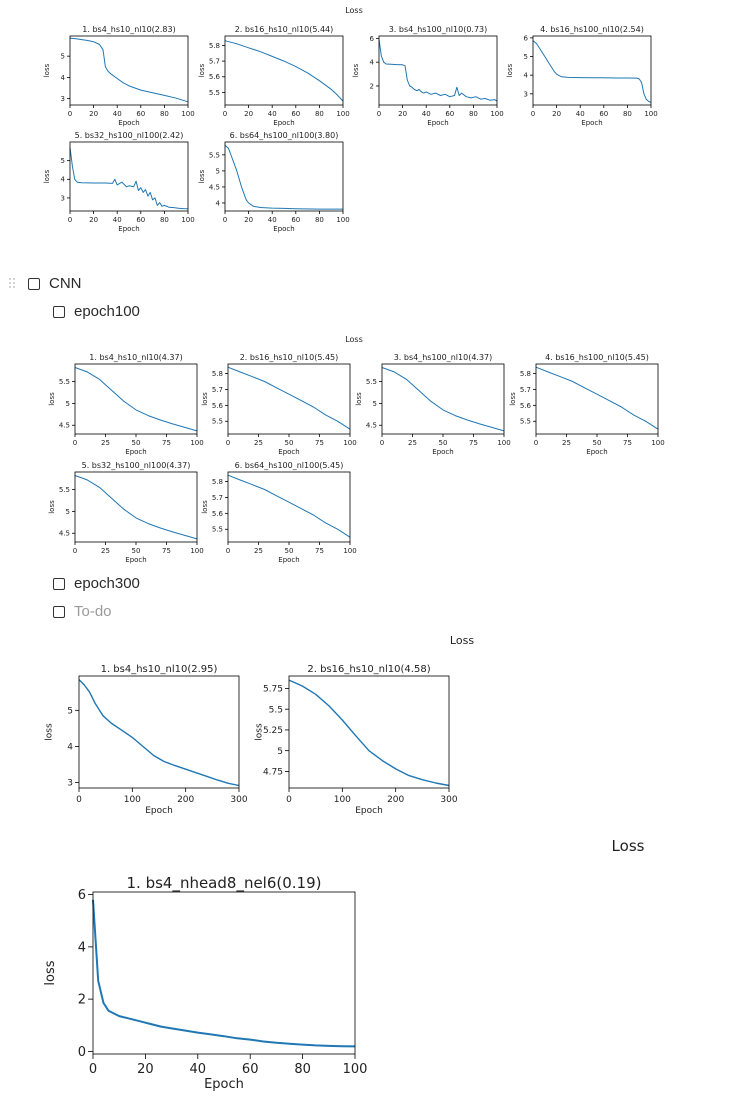 The height and width of the screenshot is (1105, 732). I want to click on drag-handle-icon, so click(13, 284).